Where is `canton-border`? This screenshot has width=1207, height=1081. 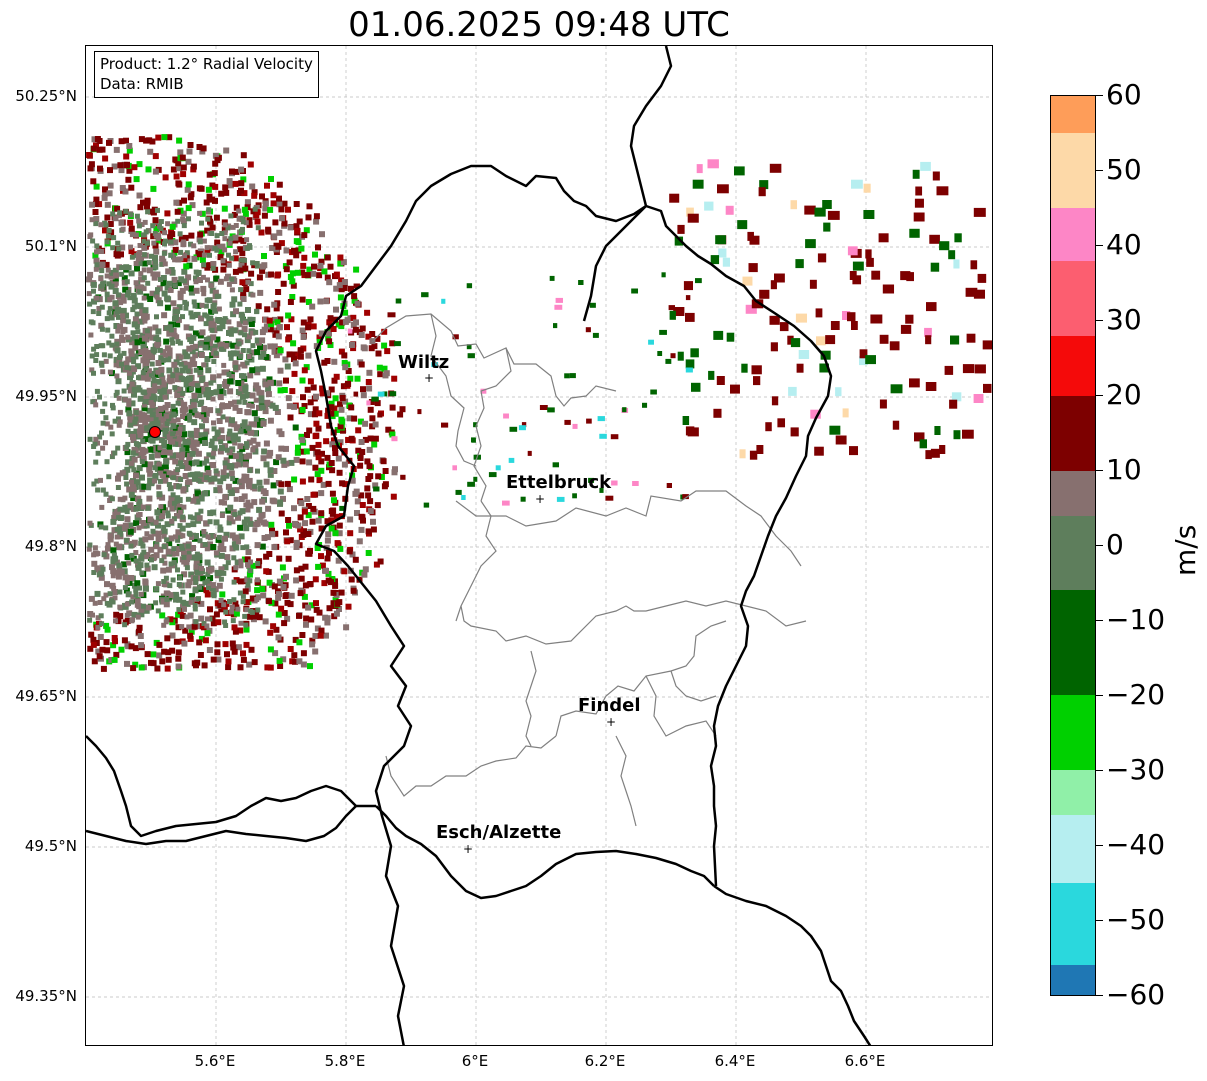
canton-border is located at coordinates (441, 407).